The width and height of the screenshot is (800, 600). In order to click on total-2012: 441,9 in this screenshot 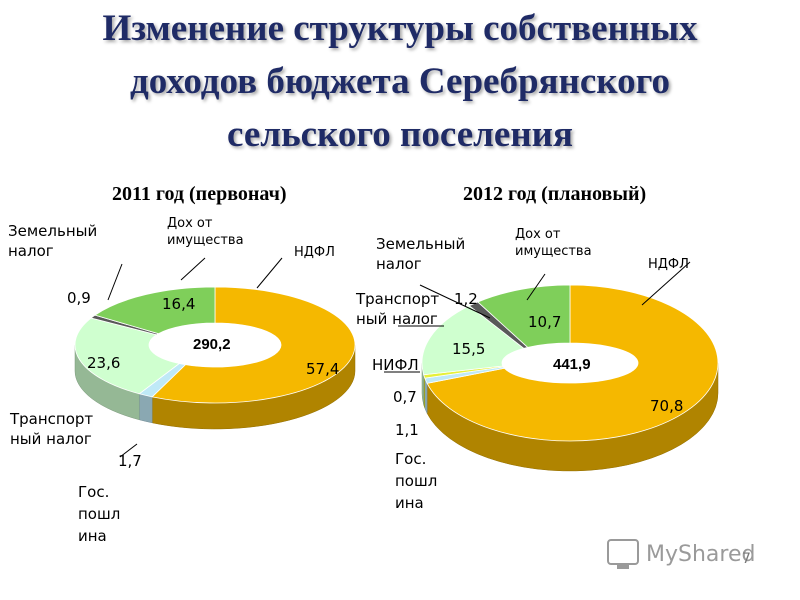, I will do `click(572, 364)`.